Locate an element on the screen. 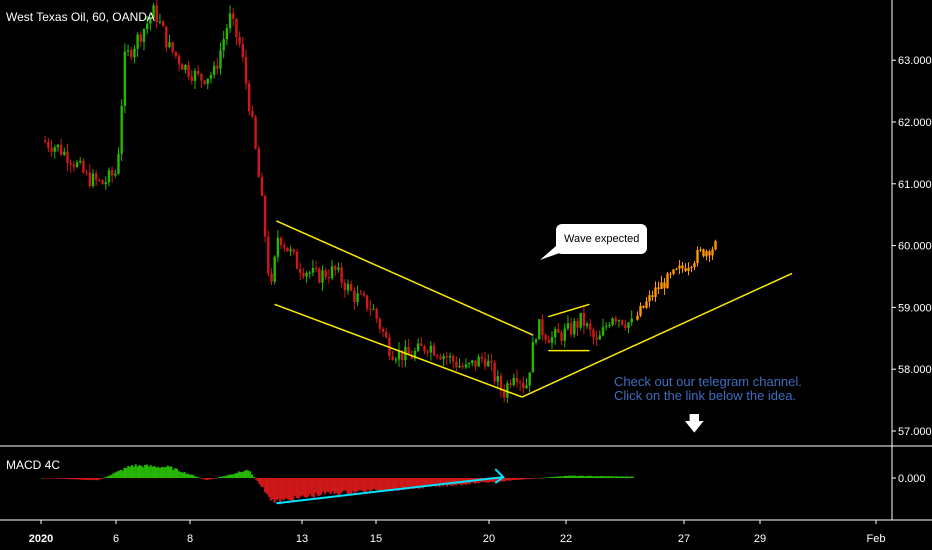 This screenshot has width=932, height=550. time-tick-label: 22 is located at coordinates (566, 539).